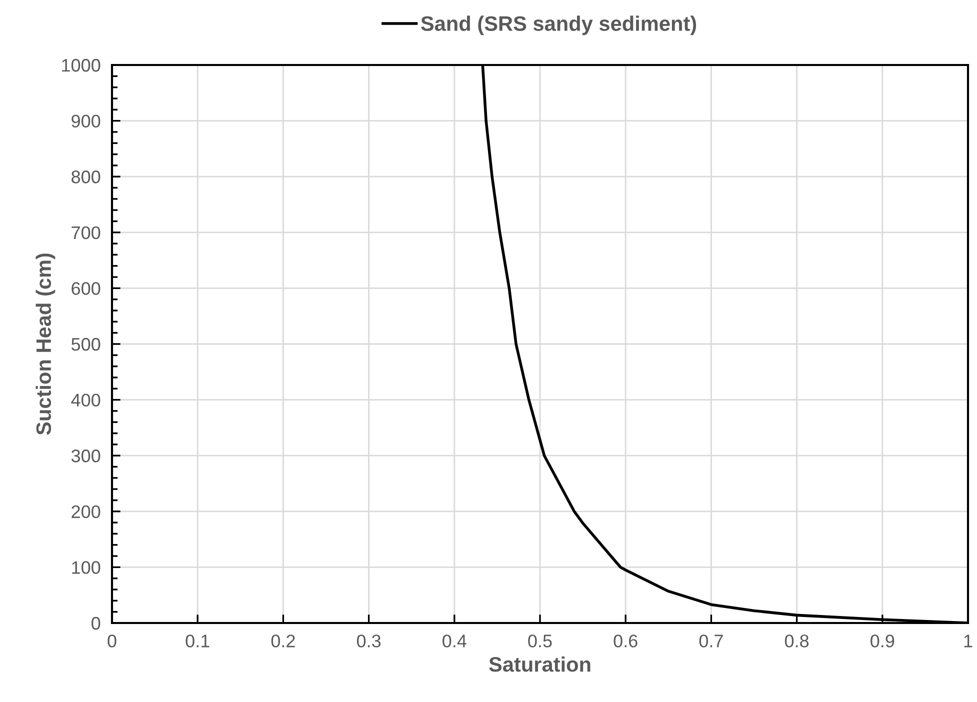  What do you see at coordinates (96, 623) in the screenshot?
I see `y-tick-label: 0` at bounding box center [96, 623].